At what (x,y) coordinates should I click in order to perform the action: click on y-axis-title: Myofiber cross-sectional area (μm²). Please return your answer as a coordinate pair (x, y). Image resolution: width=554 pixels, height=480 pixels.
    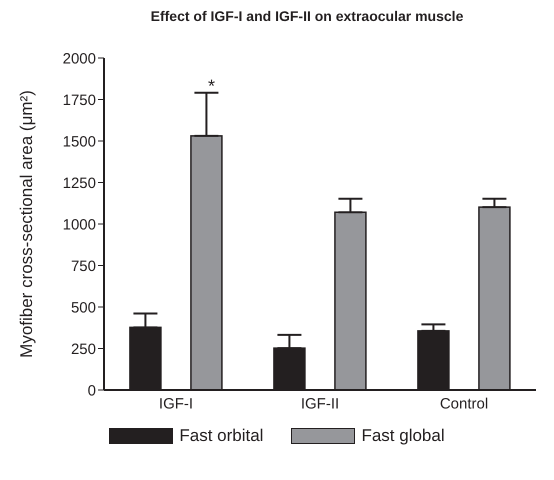
    Looking at the image, I should click on (26, 224).